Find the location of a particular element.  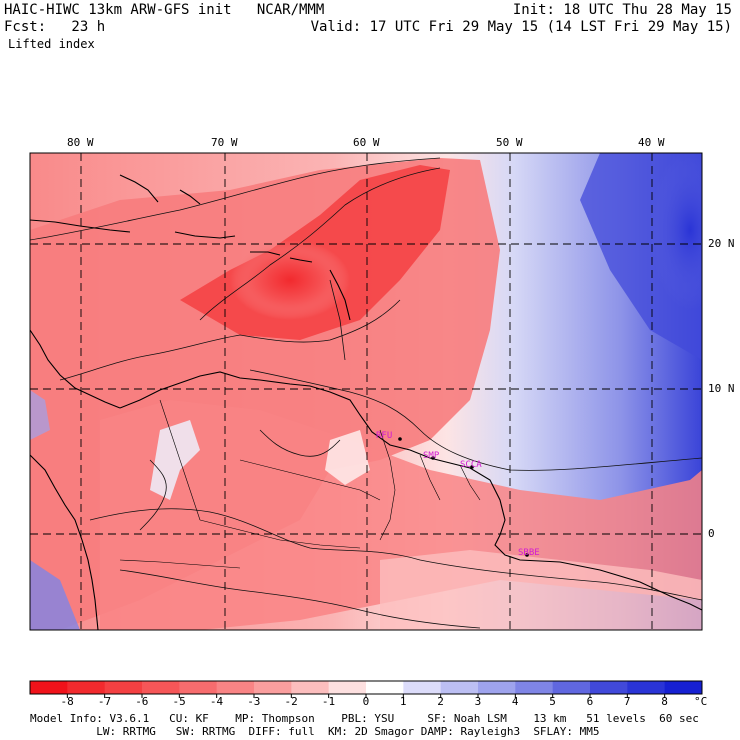

forecast-hour: Fcst: 23 h is located at coordinates (55, 27).